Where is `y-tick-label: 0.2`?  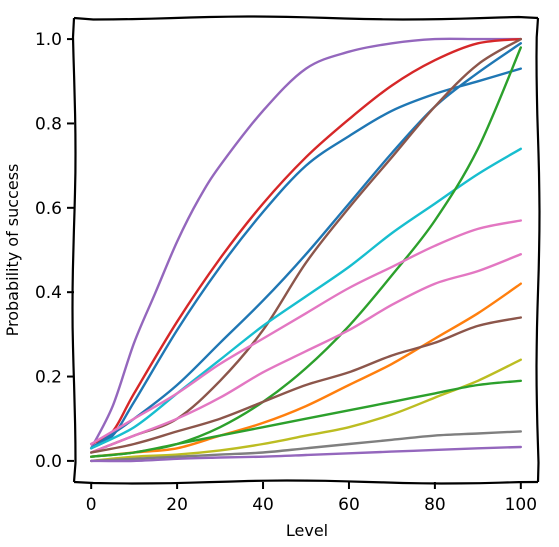 y-tick-label: 0.2 is located at coordinates (48, 378).